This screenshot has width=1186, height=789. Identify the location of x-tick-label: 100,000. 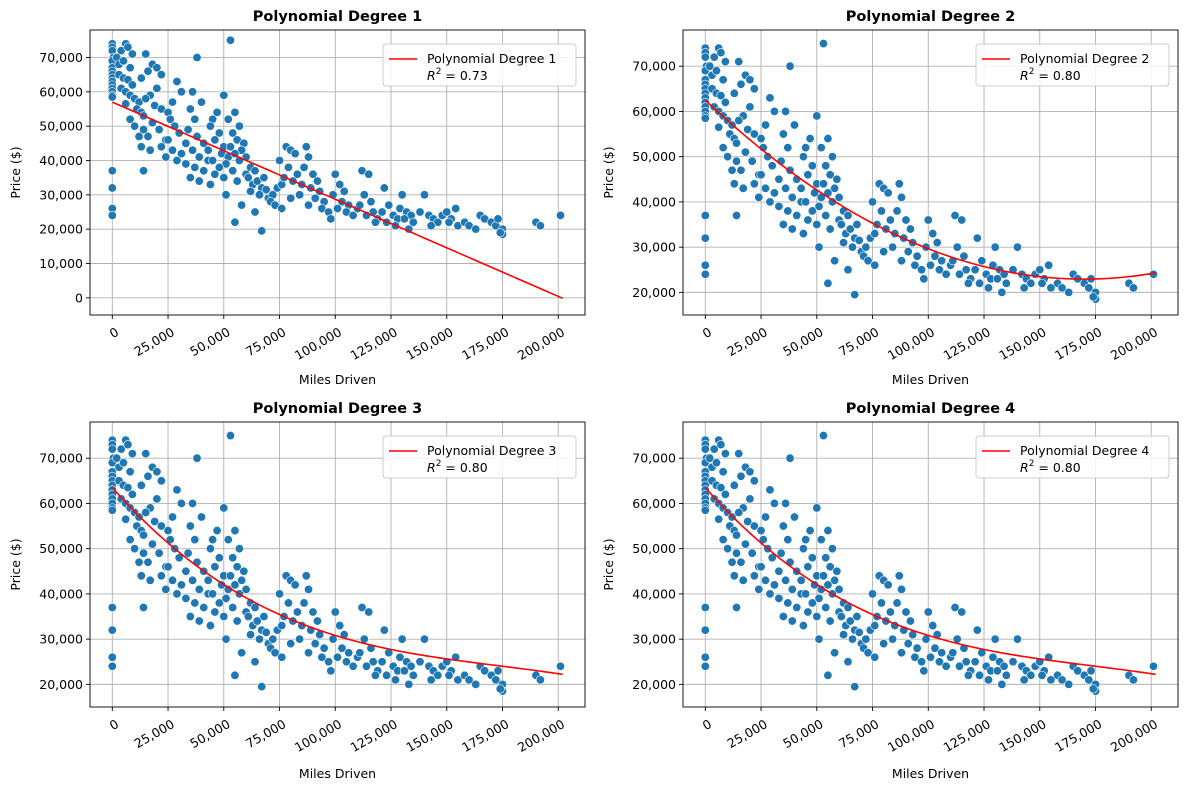
(318, 735).